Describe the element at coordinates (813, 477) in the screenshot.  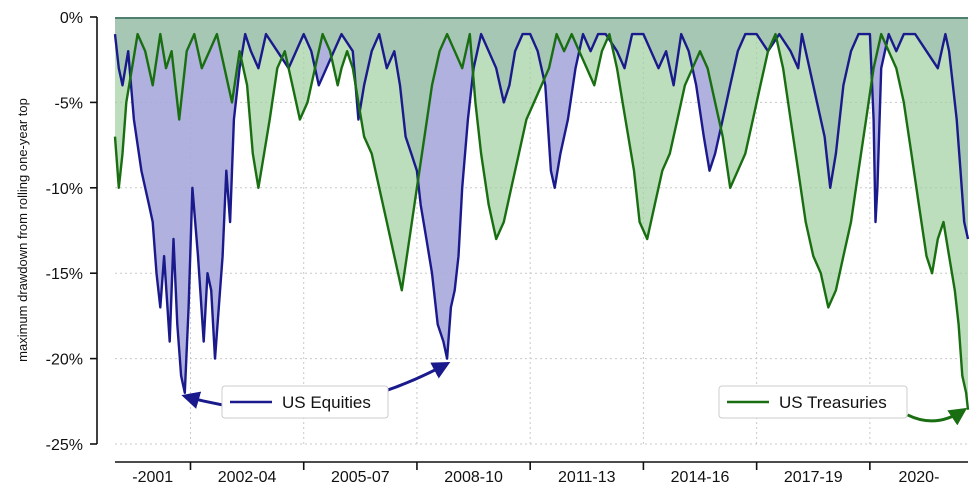
I see `x-period-label: 2017-19` at that location.